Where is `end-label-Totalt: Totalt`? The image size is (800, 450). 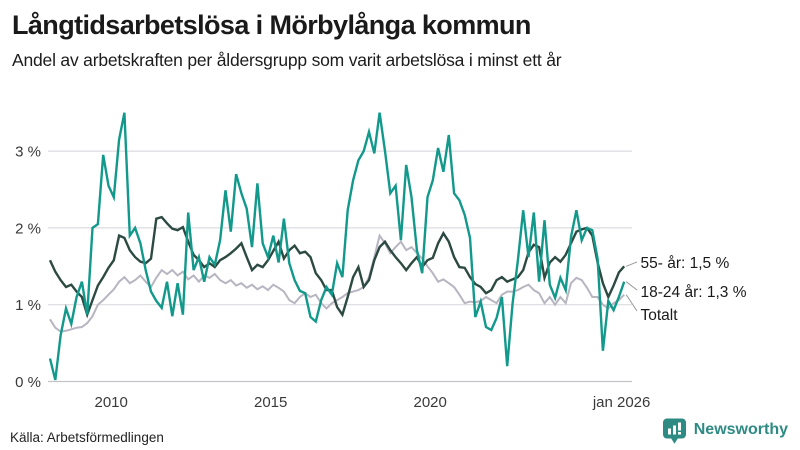 end-label-Totalt: Totalt is located at coordinates (660, 315).